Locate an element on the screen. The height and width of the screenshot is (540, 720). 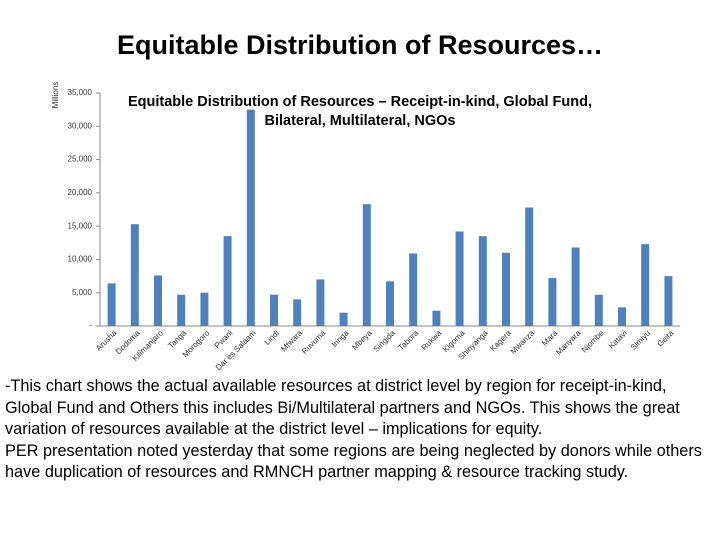
x-tick-label: Pwani is located at coordinates (224, 339).